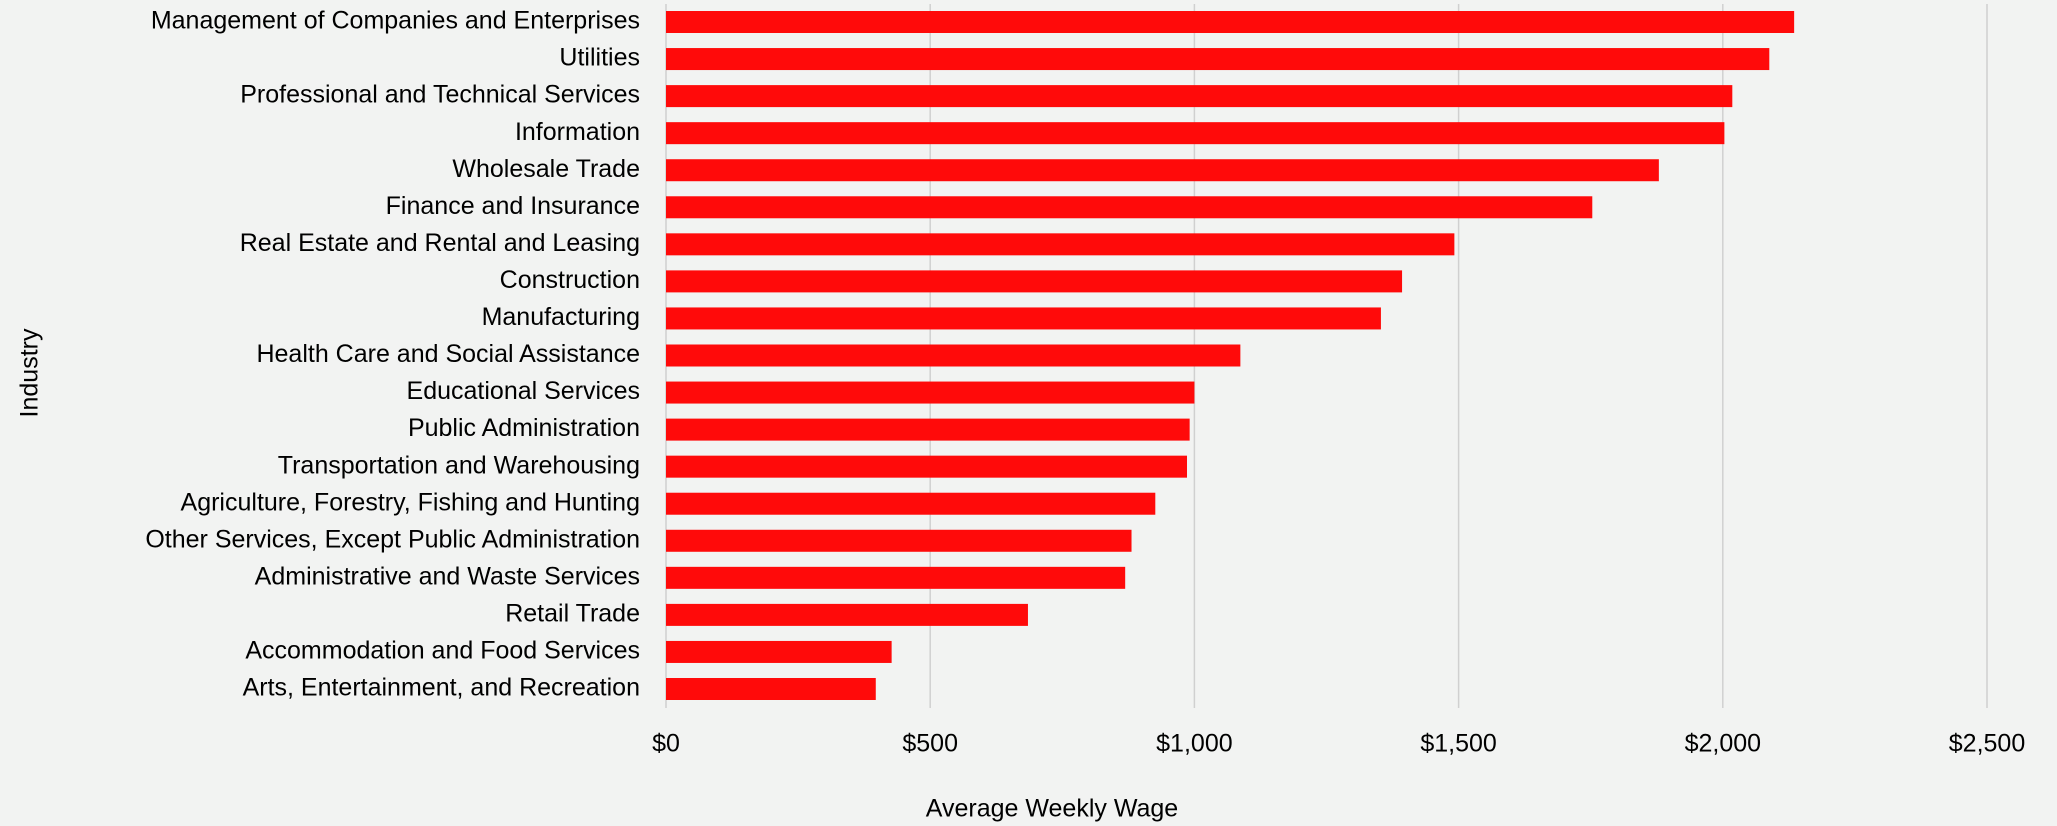 The image size is (2057, 826). Describe the element at coordinates (395, 21) in the screenshot. I see `y-tick-label: Management of Companies and Enterprises` at that location.